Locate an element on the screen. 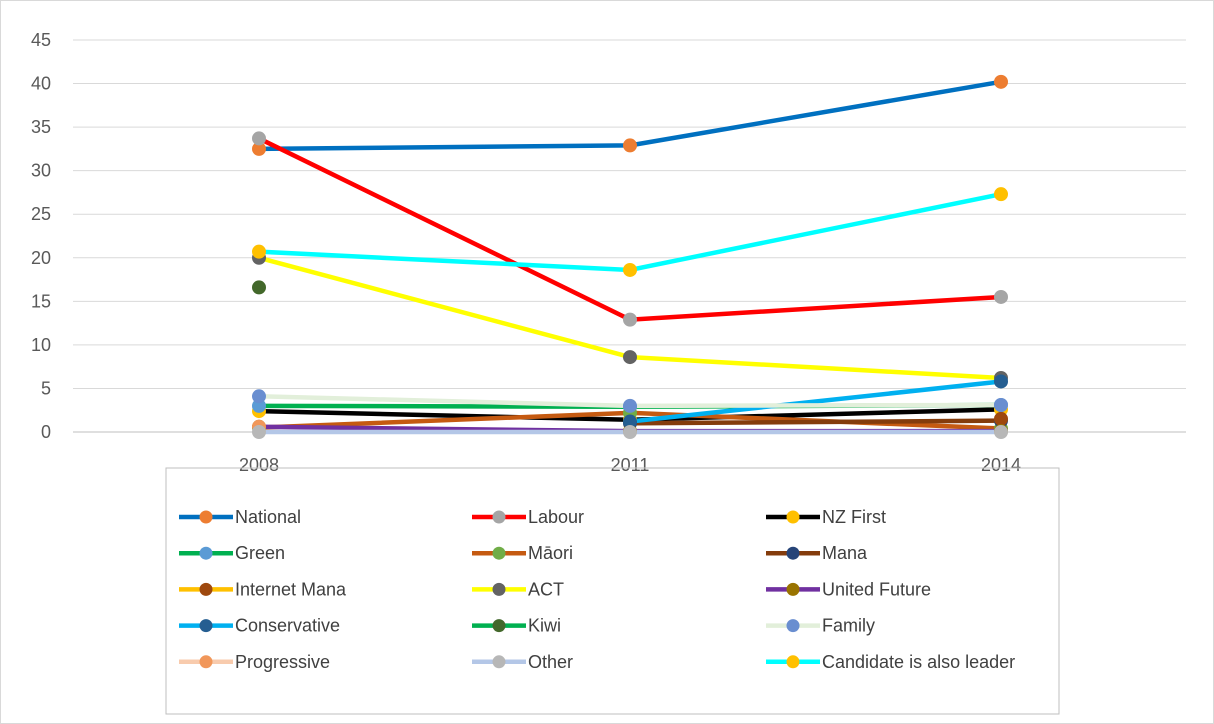 The height and width of the screenshot is (724, 1214). data-point-act is located at coordinates (630, 357).